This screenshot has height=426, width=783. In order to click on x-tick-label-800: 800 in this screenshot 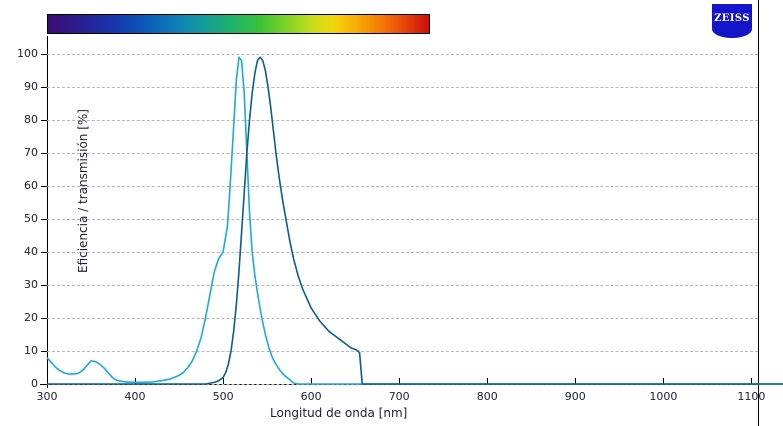, I will do `click(487, 396)`.